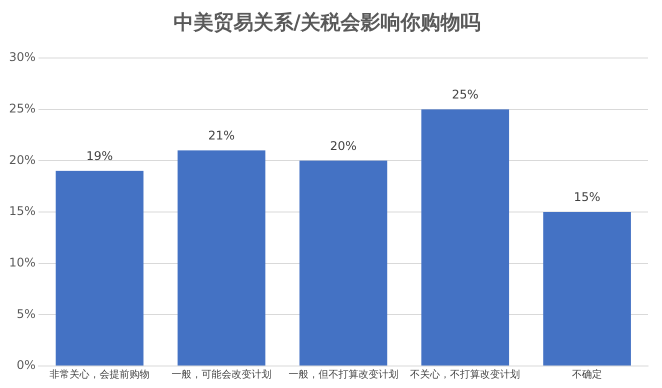  I want to click on y-tick-label: 5%, so click(26, 313).